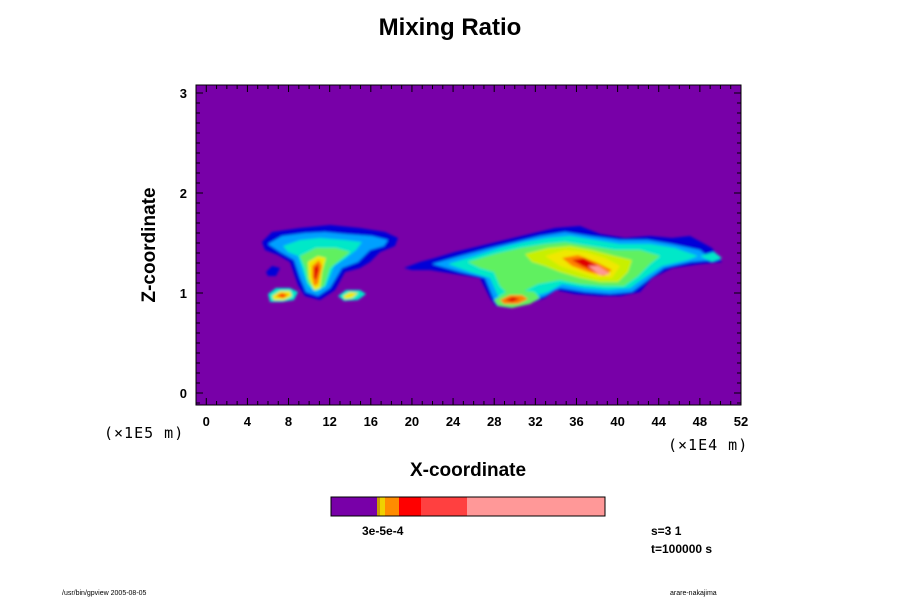 The image size is (900, 600). What do you see at coordinates (183, 93) in the screenshot?
I see `y-tick-label: 3` at bounding box center [183, 93].